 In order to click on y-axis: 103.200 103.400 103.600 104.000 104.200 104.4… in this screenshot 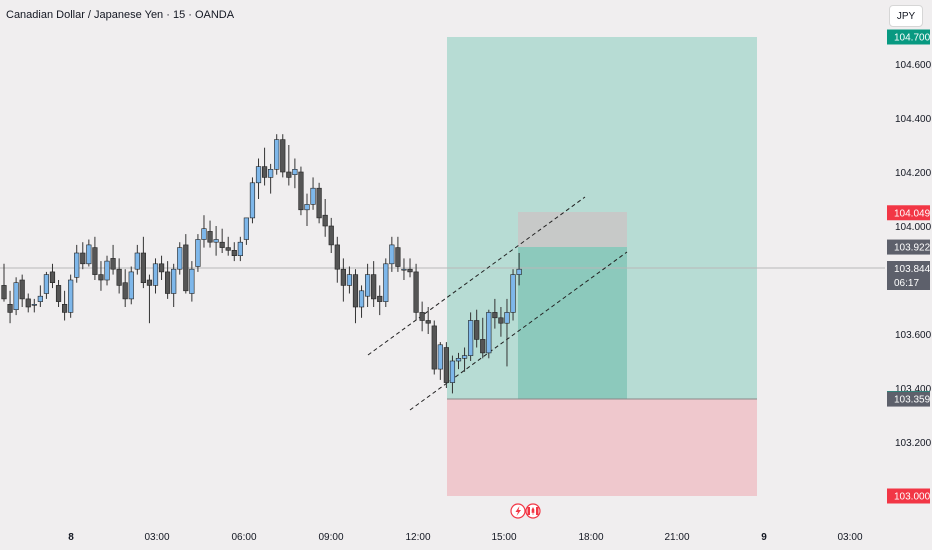, I will do `click(913, 254)`.